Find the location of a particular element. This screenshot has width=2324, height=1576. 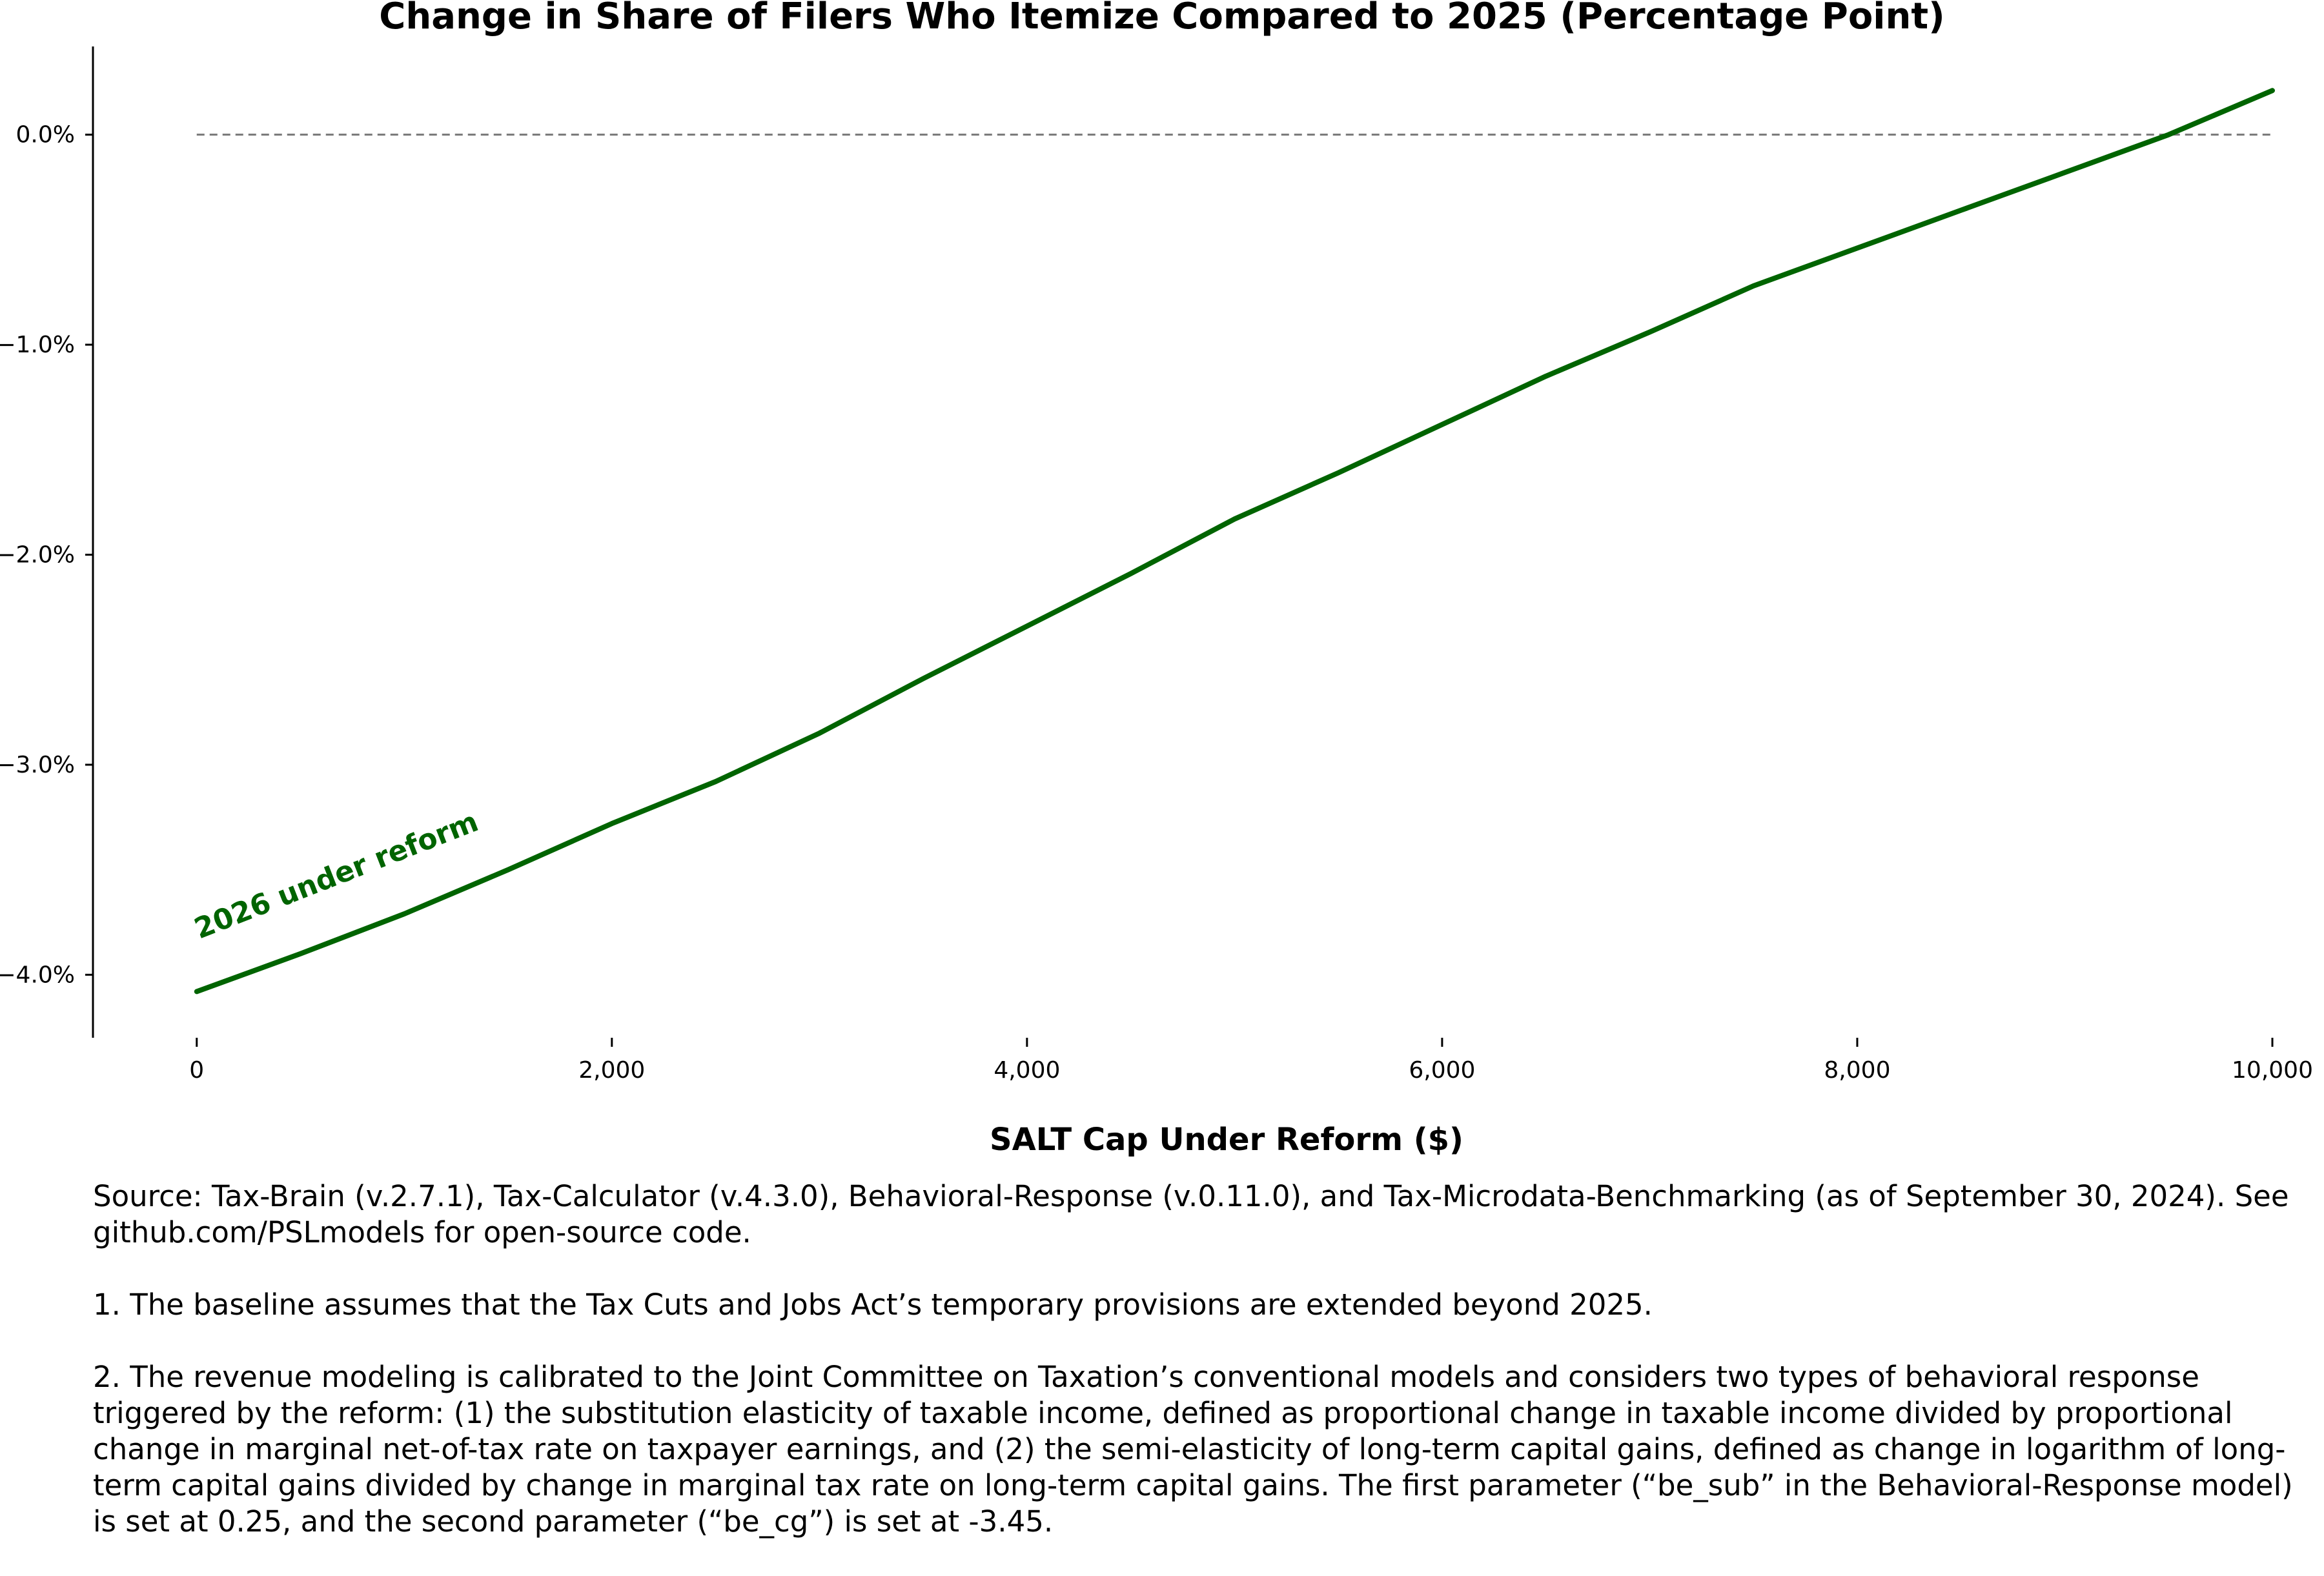

x-tick-label: 8,000 is located at coordinates (1857, 1070).